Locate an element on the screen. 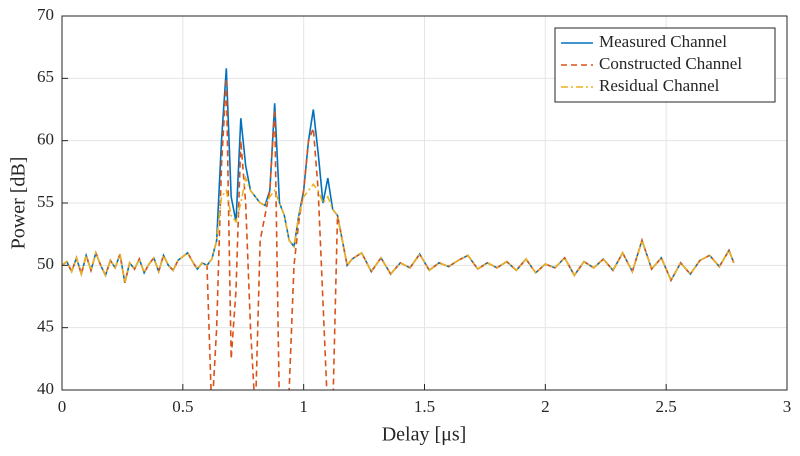  y-axis-label: Power [dB] is located at coordinates (19, 203).